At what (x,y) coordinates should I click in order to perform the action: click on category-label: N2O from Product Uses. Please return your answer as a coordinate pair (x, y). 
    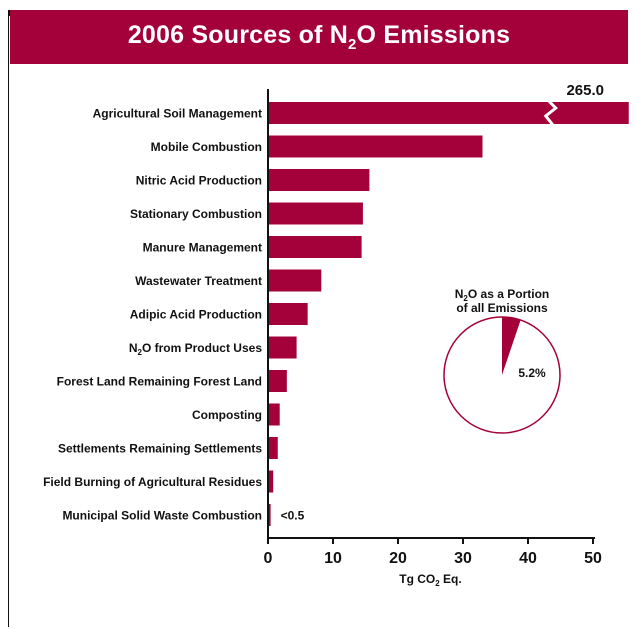
    Looking at the image, I should click on (195, 349).